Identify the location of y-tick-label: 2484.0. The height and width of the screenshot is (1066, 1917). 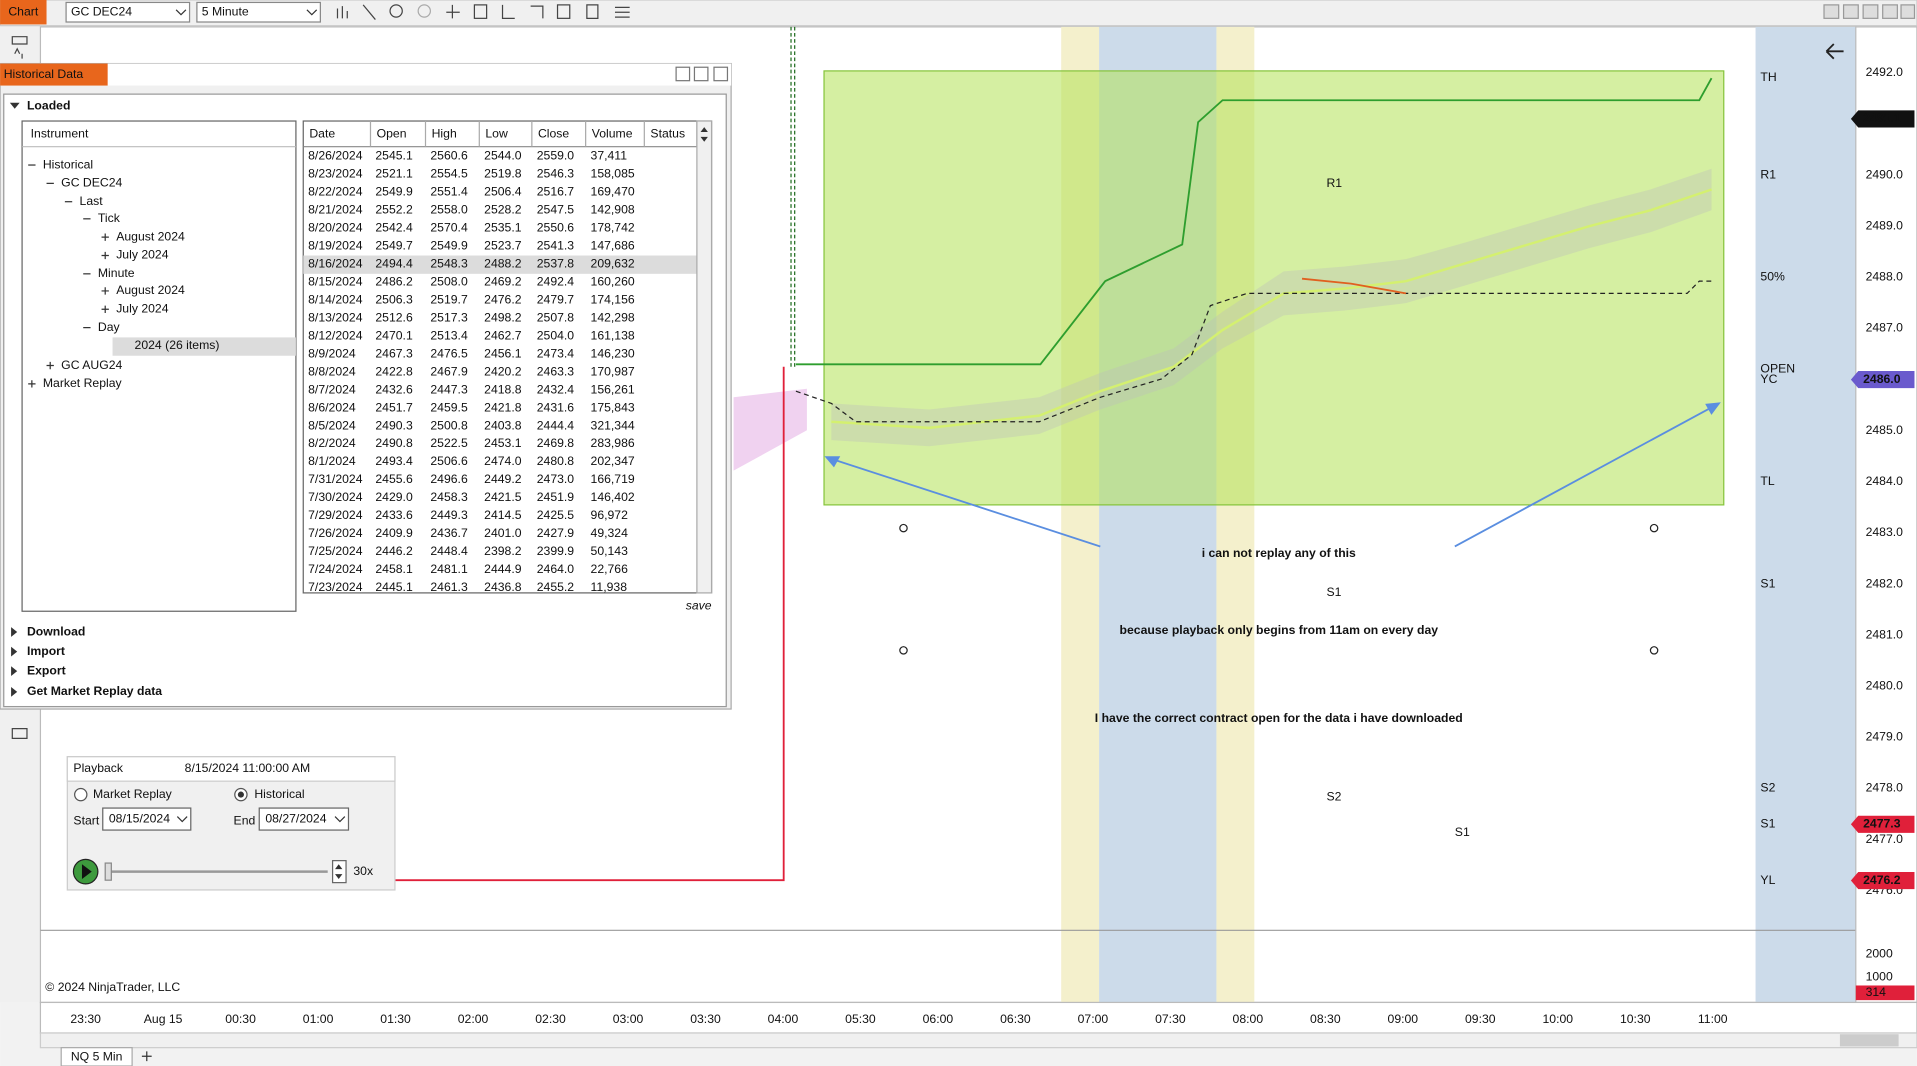
(1885, 481).